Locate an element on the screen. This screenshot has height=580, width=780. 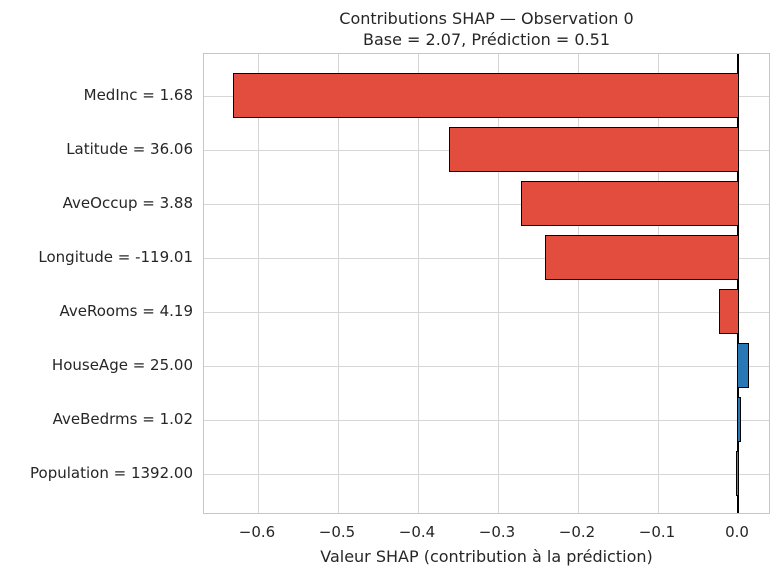
bar-medinc is located at coordinates (486, 95).